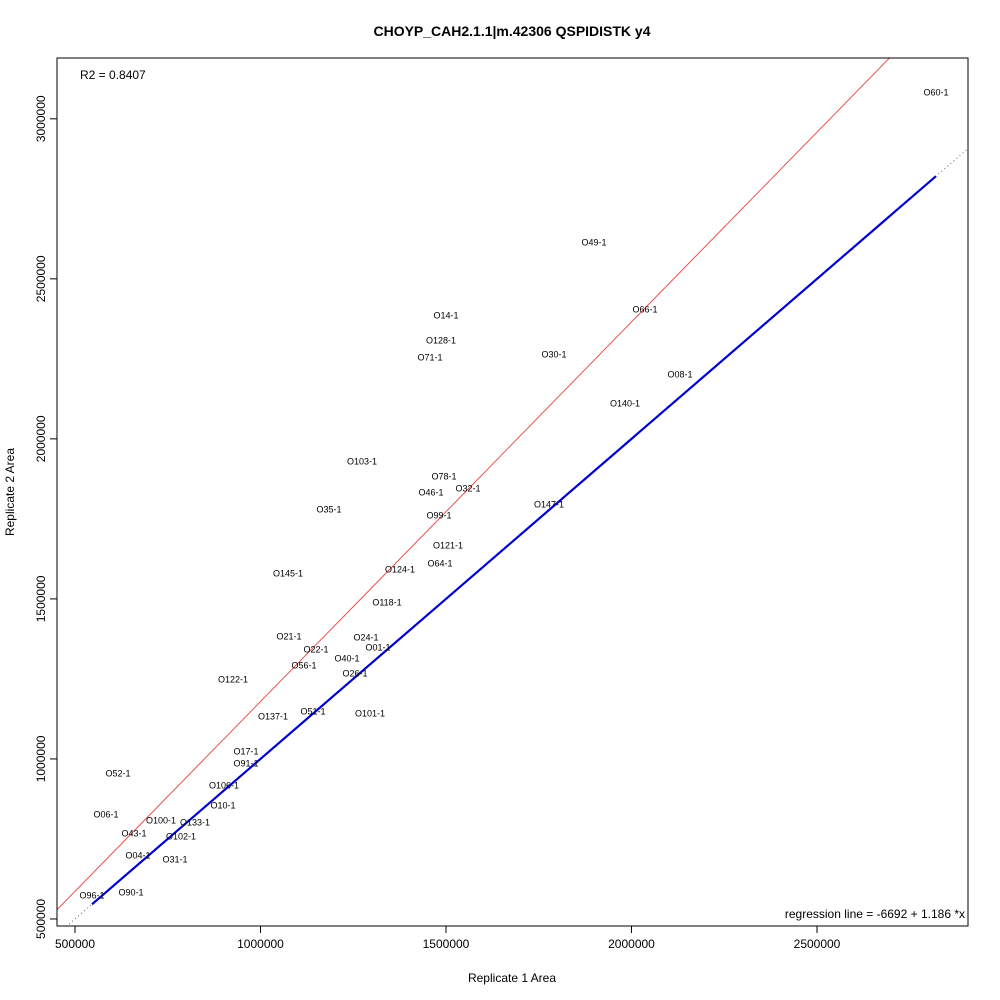 The image size is (1000, 1000). I want to click on y-tick-label: 500000, so click(41, 919).